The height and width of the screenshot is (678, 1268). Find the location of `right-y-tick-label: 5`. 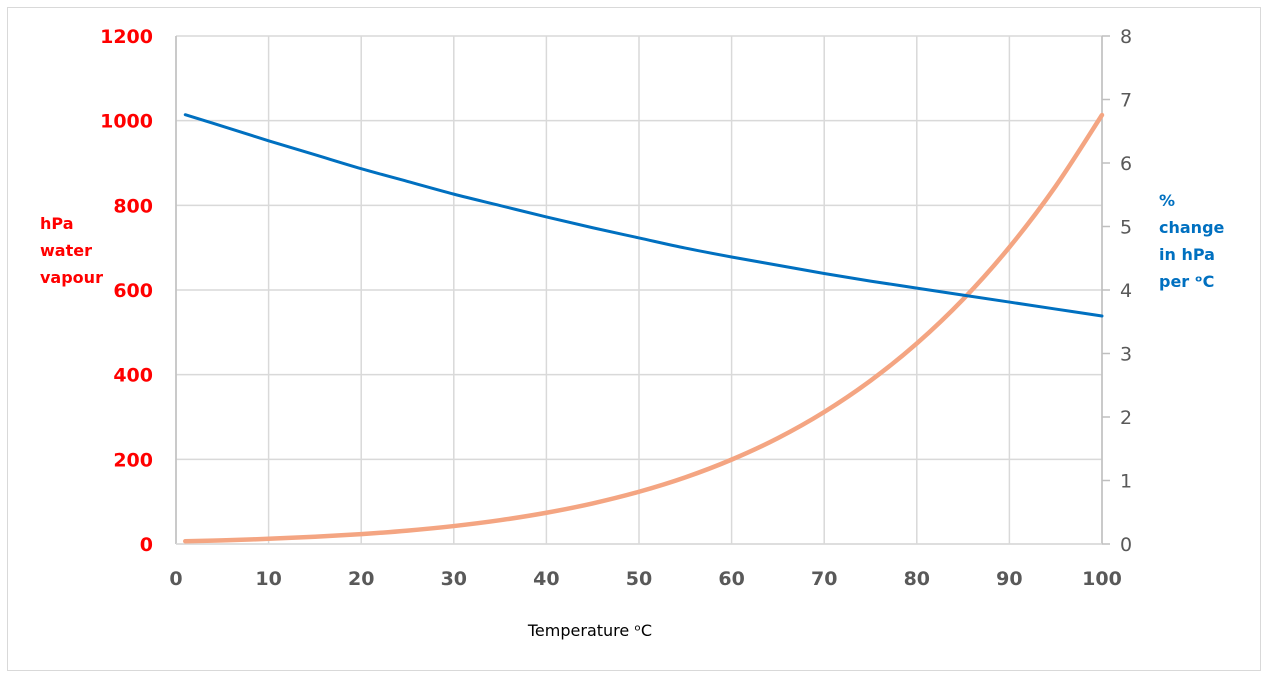

right-y-tick-label: 5 is located at coordinates (1126, 228).